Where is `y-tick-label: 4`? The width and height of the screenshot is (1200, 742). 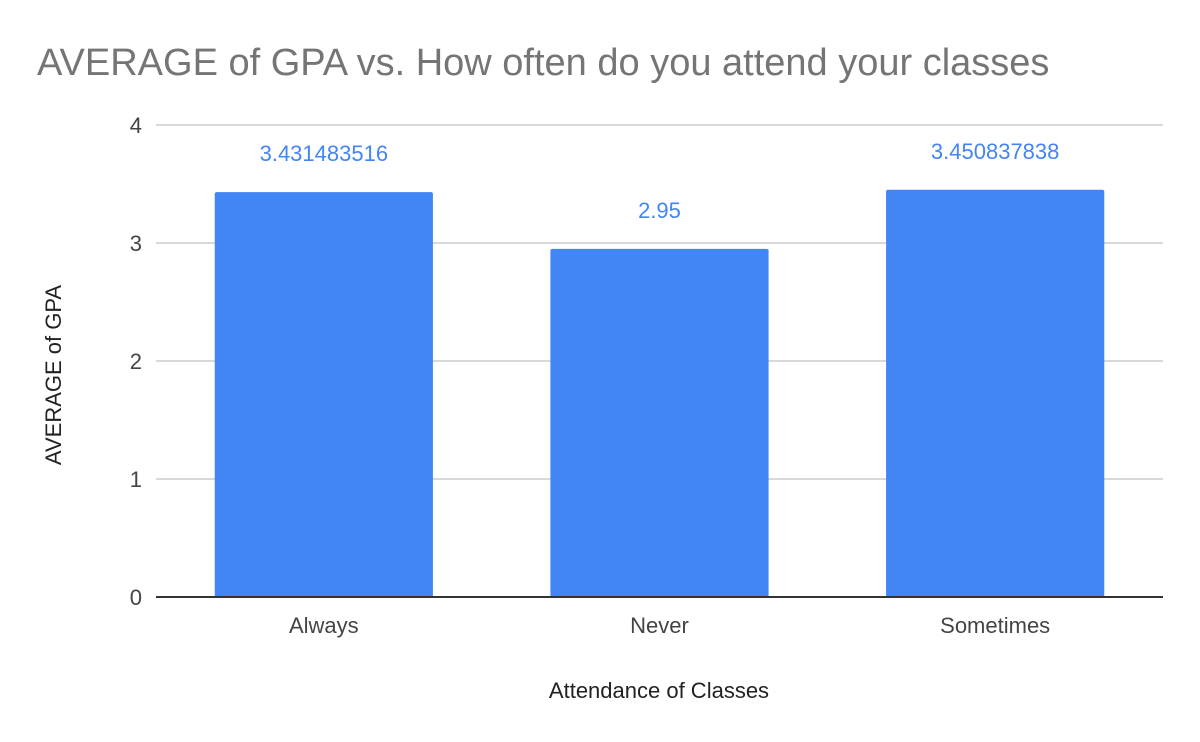 y-tick-label: 4 is located at coordinates (136, 125).